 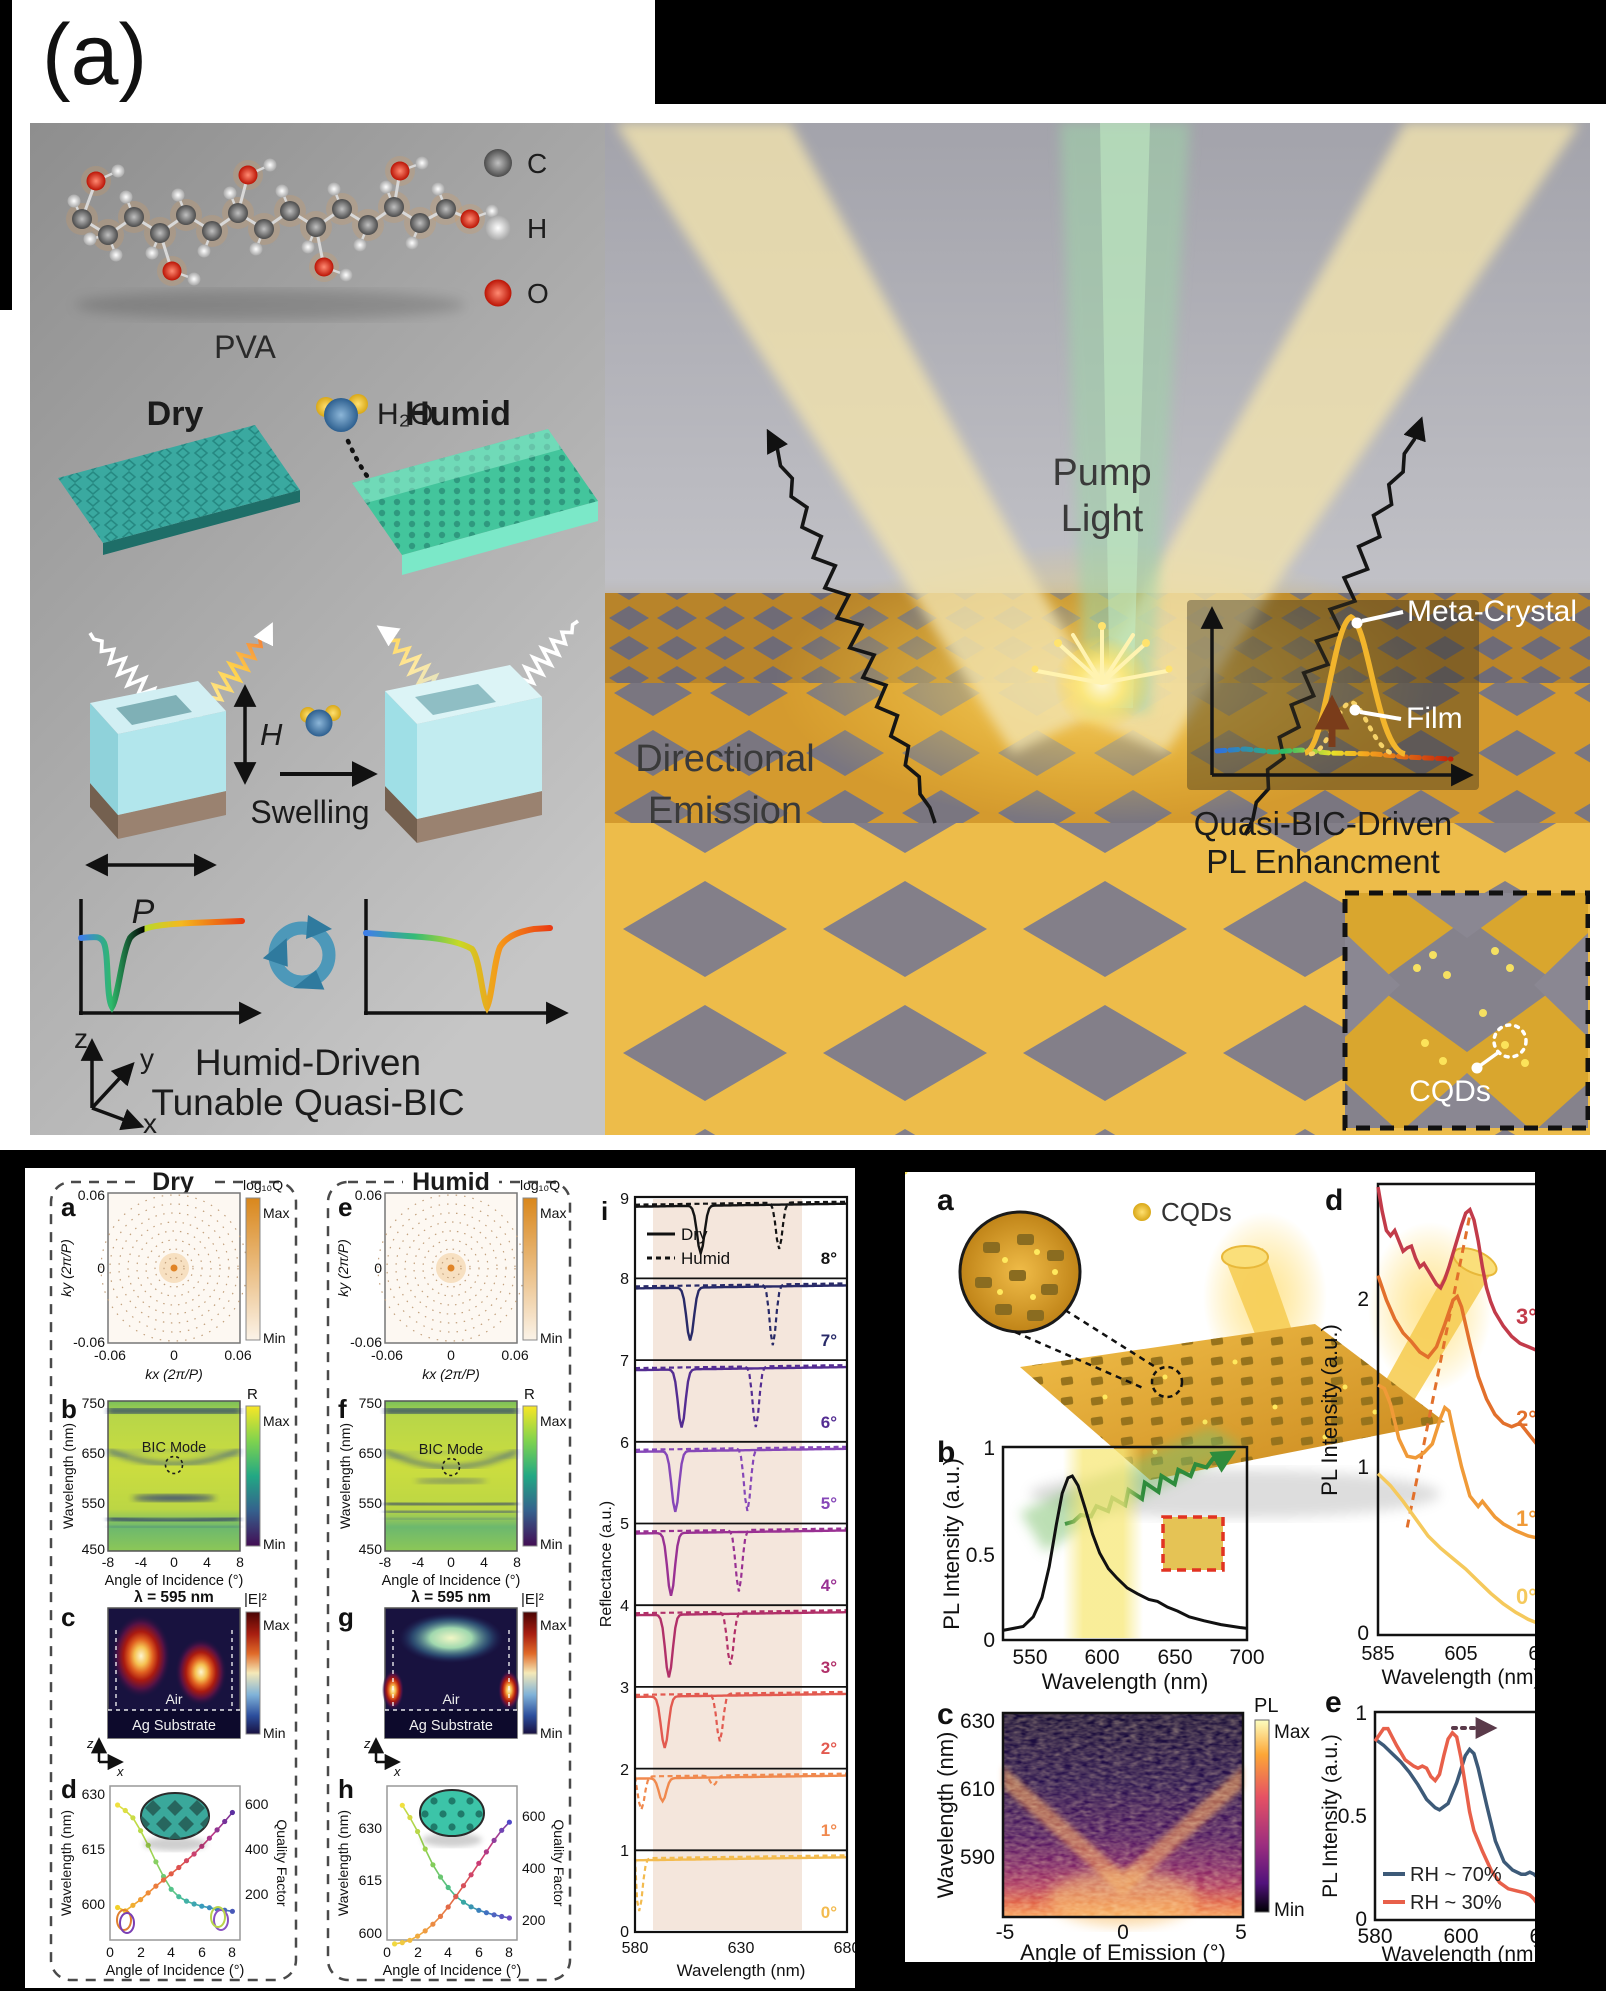 I want to click on c-xtick: 5, so click(x=1241, y=1932).